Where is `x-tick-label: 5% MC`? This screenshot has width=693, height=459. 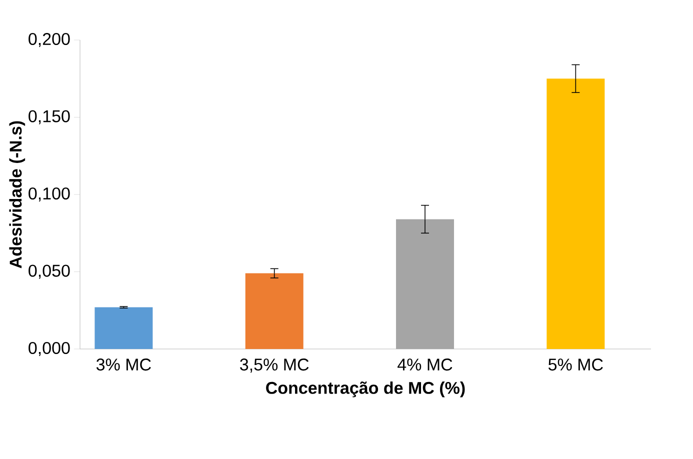 x-tick-label: 5% MC is located at coordinates (575, 364).